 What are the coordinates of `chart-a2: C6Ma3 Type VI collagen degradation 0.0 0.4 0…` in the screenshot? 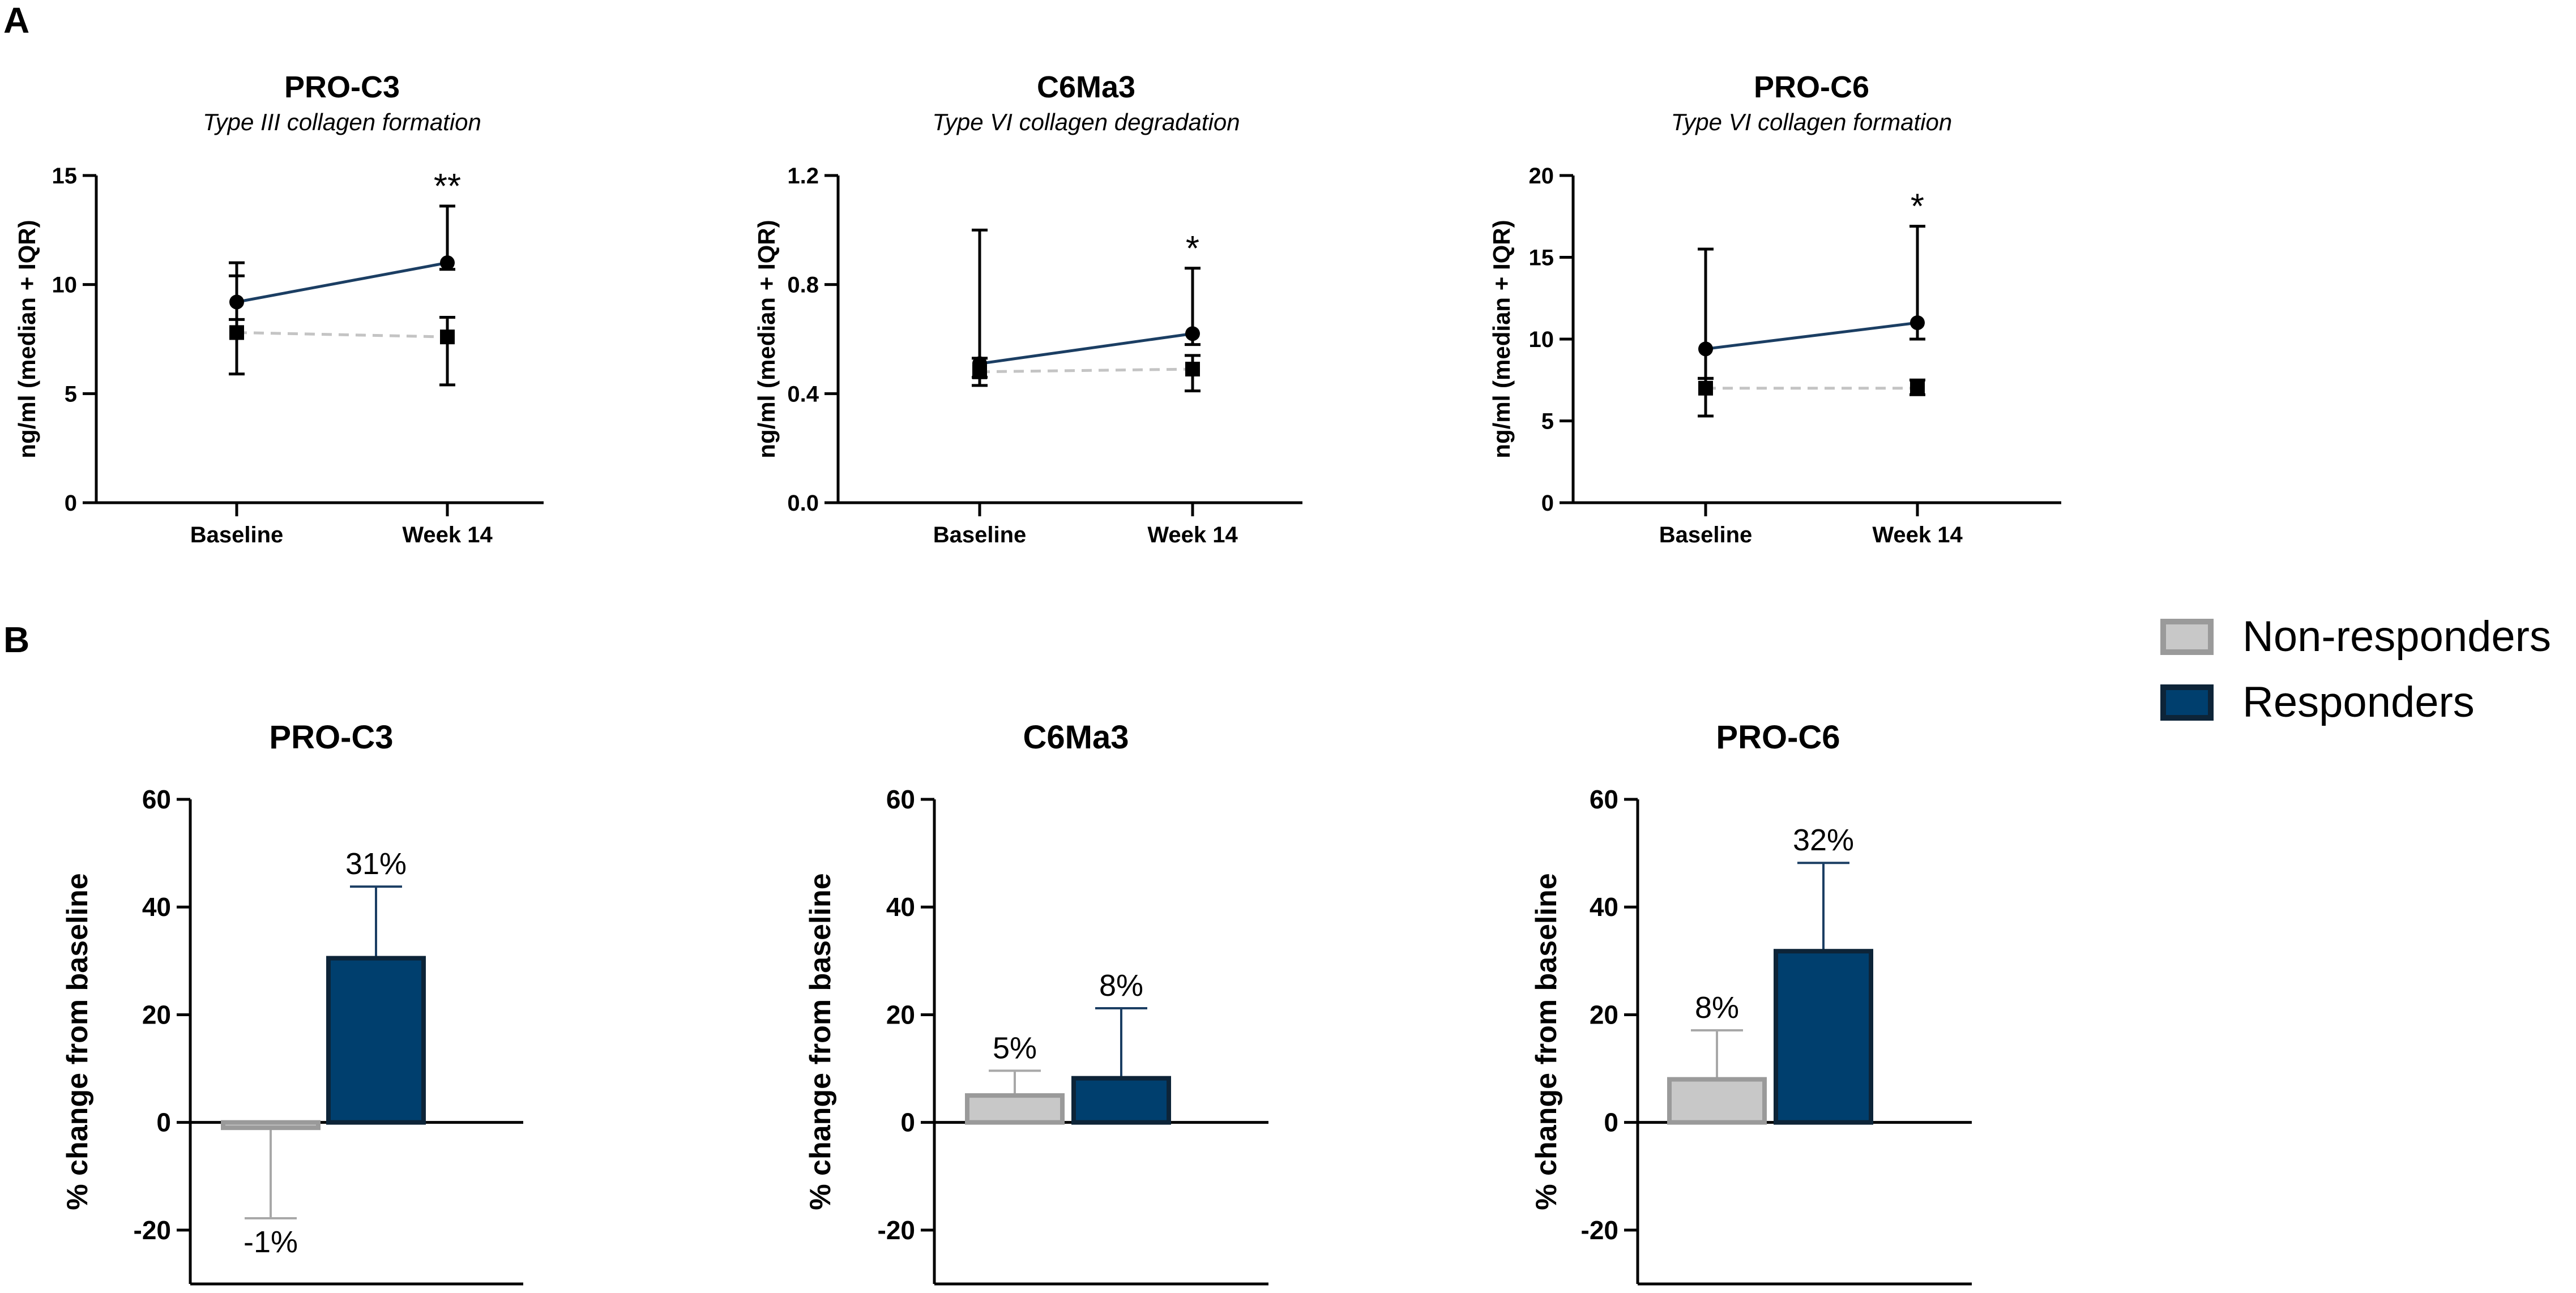 It's located at (1027, 308).